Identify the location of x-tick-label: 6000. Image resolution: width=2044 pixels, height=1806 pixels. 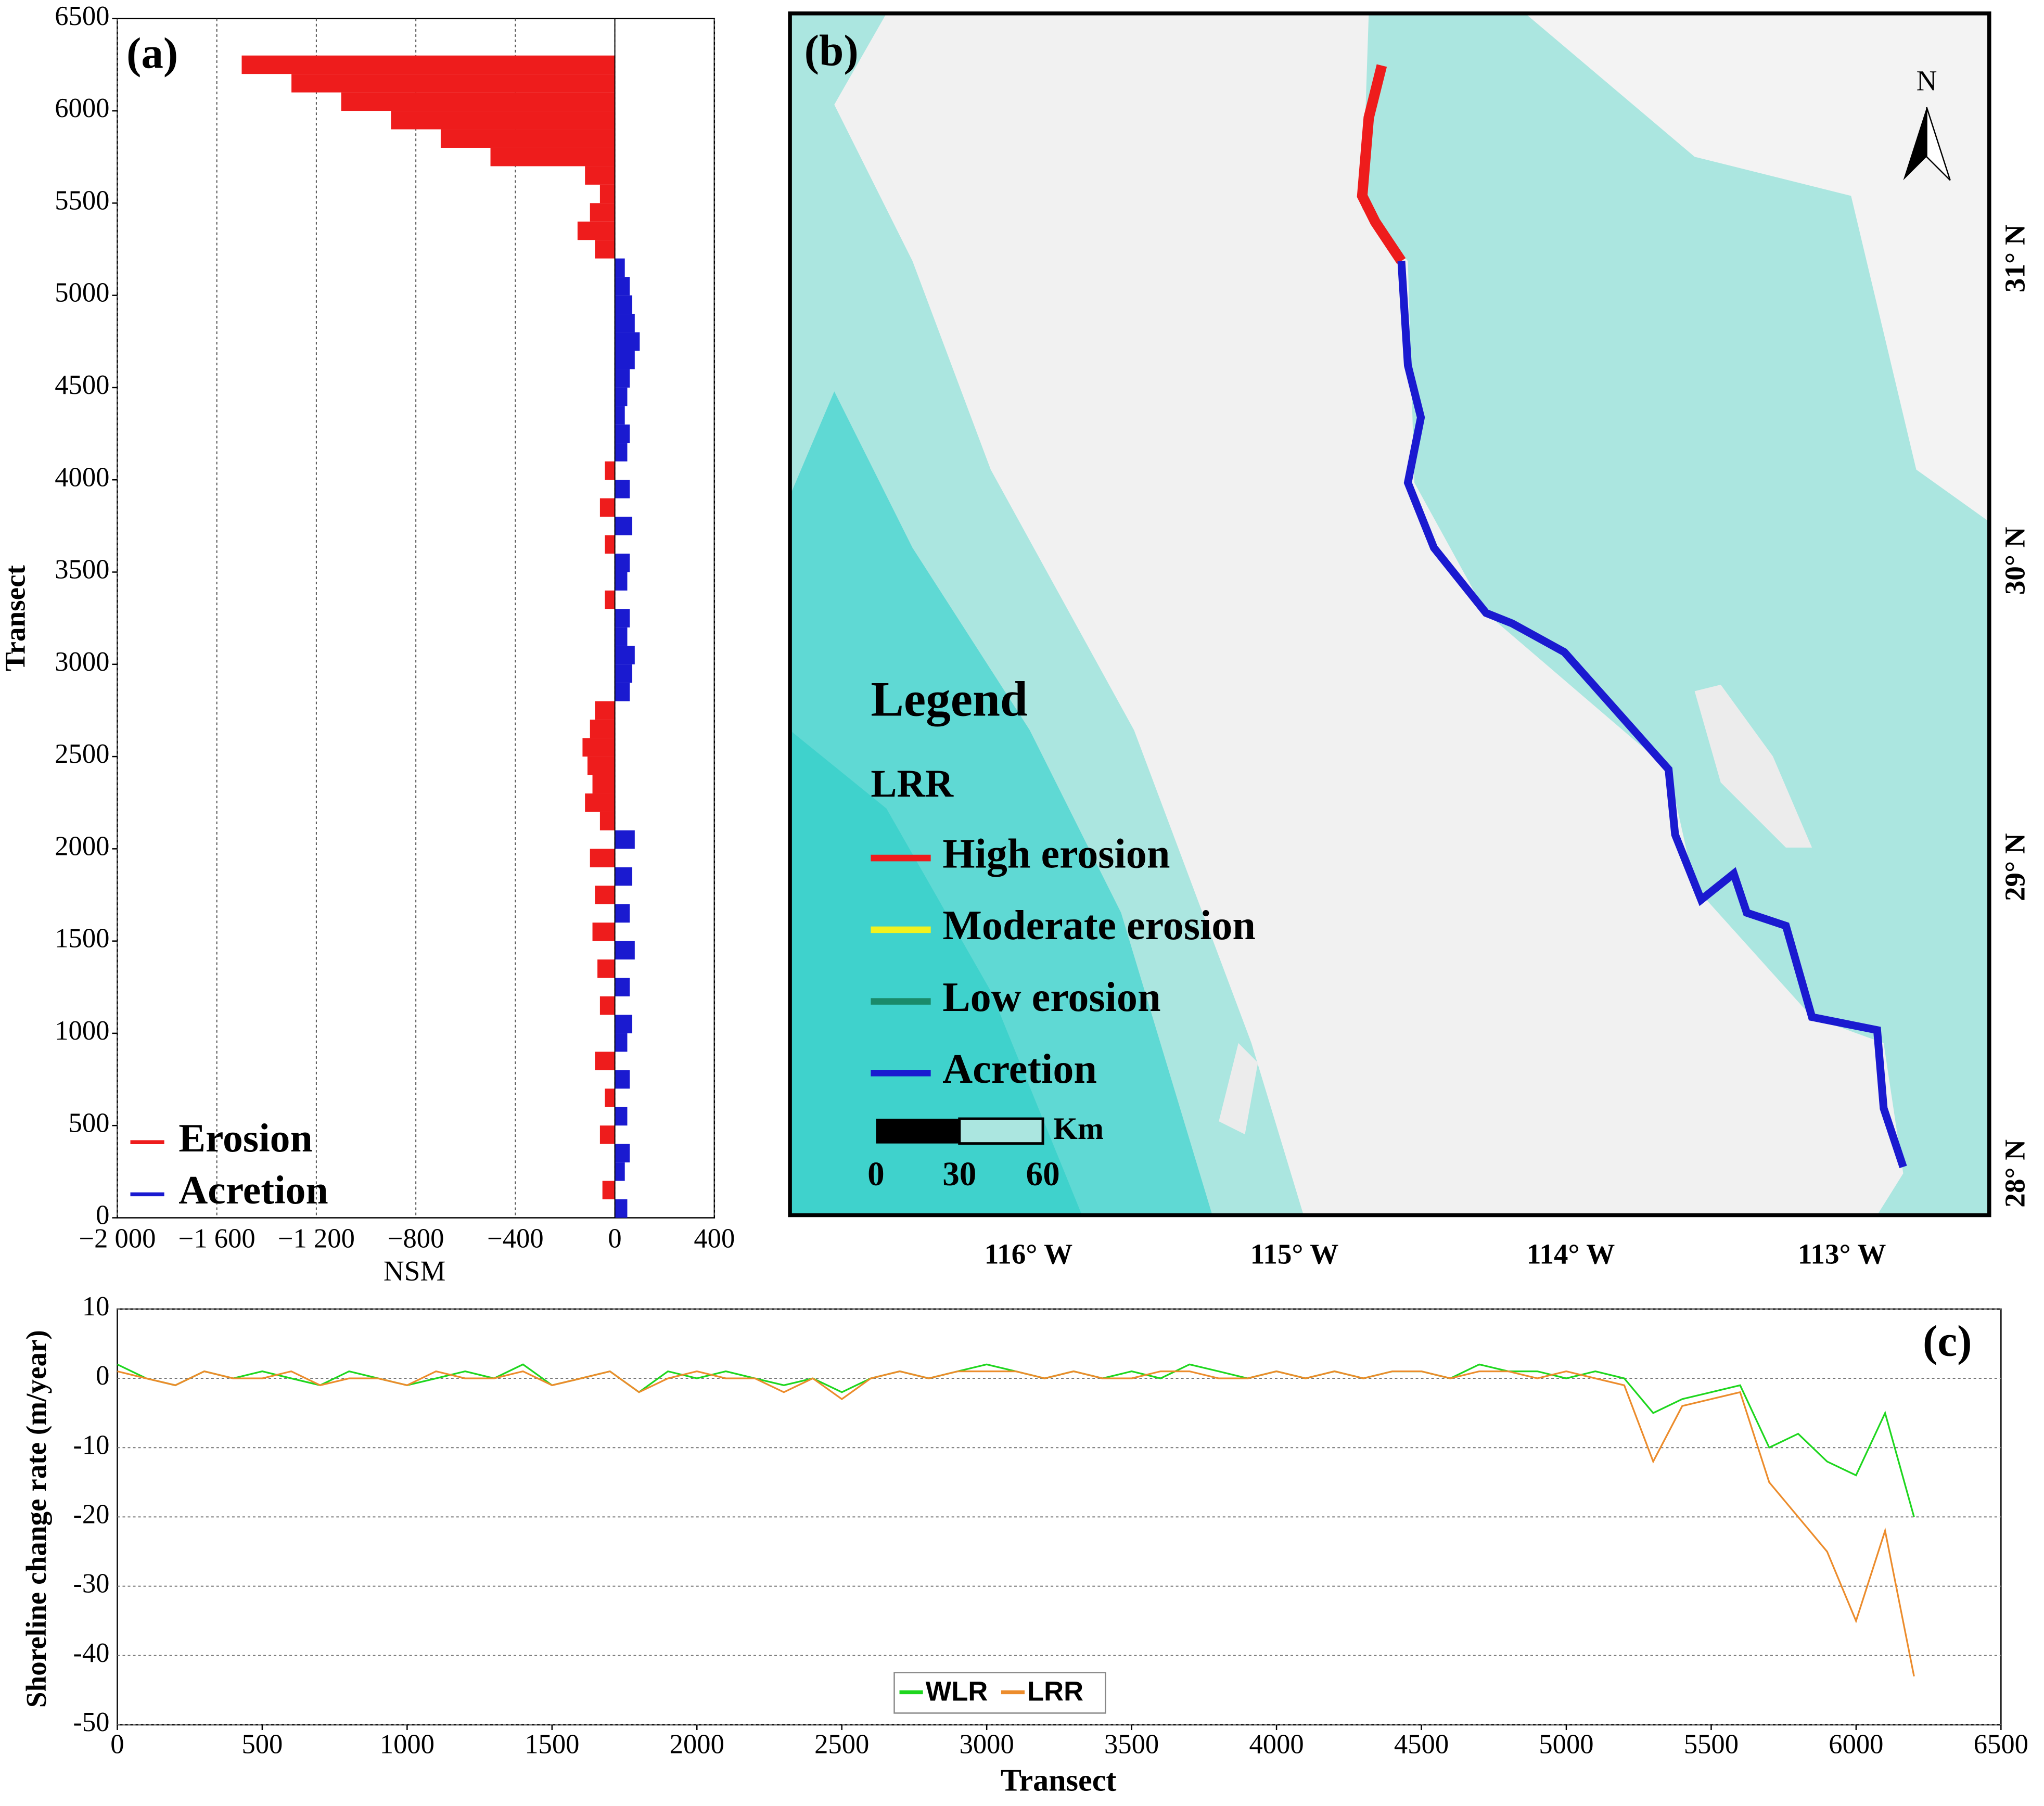
(1856, 1745).